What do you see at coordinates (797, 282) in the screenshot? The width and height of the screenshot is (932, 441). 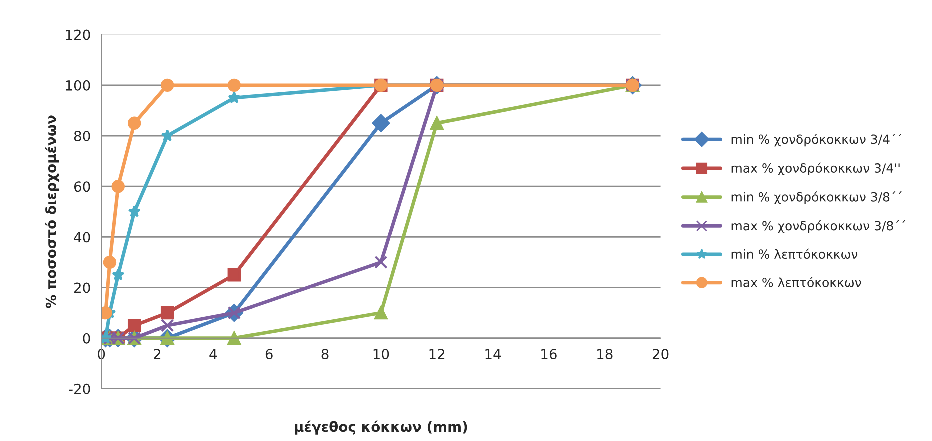 I see `legend-label: max % λεπτόκοκκων` at bounding box center [797, 282].